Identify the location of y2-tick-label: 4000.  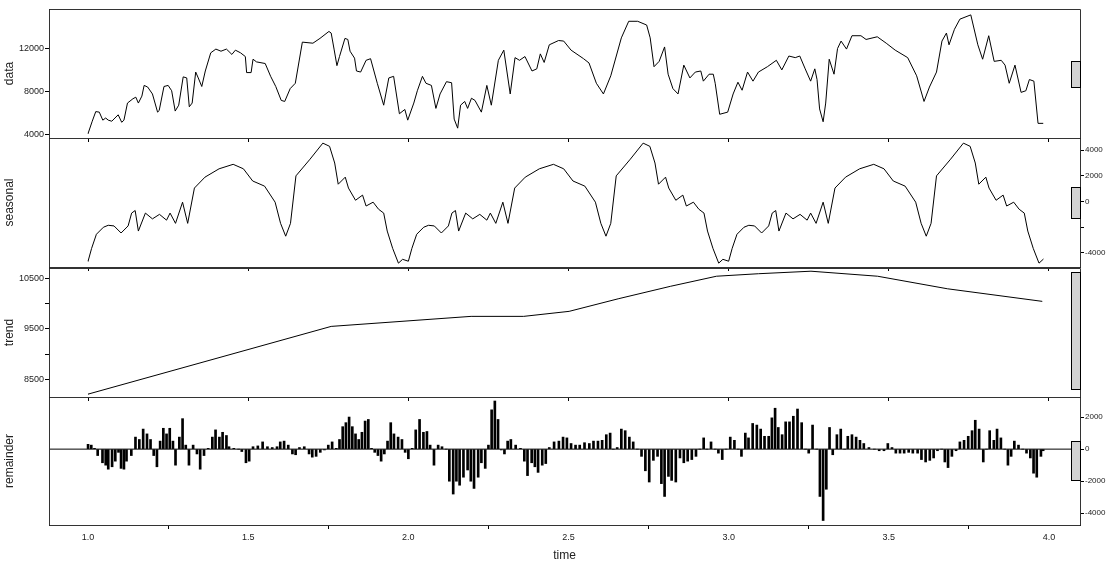
(1094, 150).